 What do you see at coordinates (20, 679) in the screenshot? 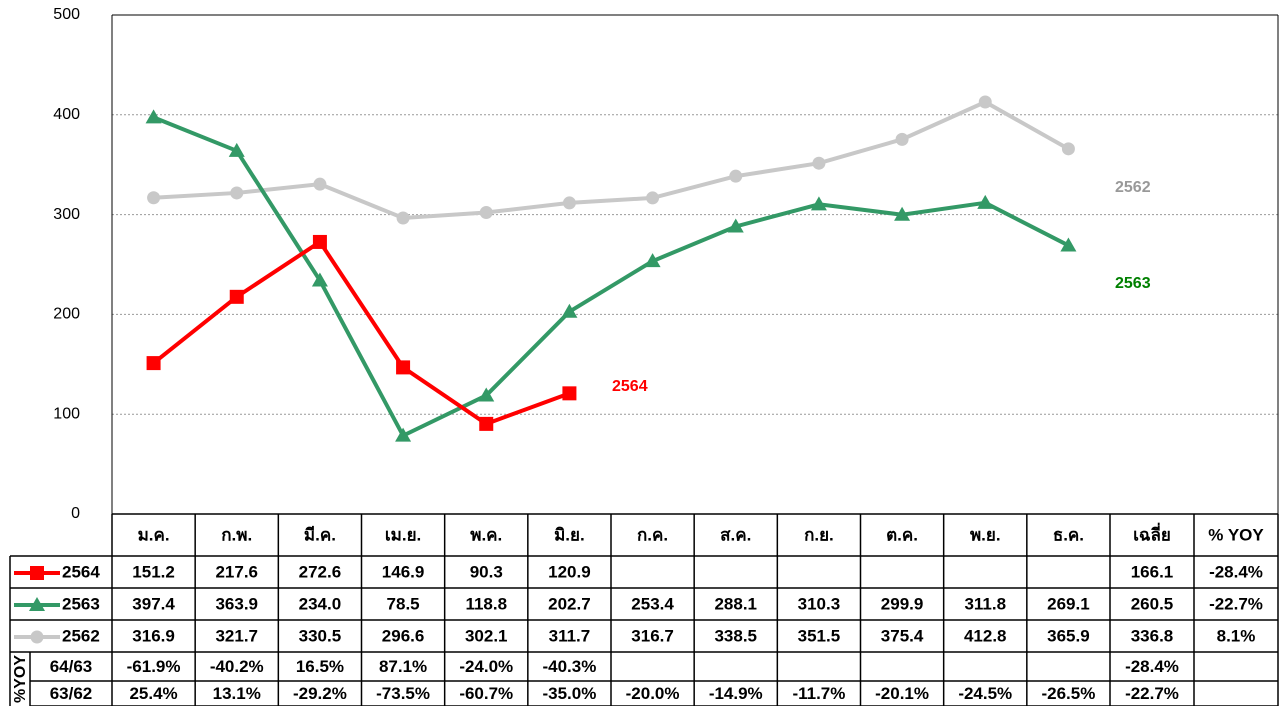
I see `row-group-label: %YOY` at bounding box center [20, 679].